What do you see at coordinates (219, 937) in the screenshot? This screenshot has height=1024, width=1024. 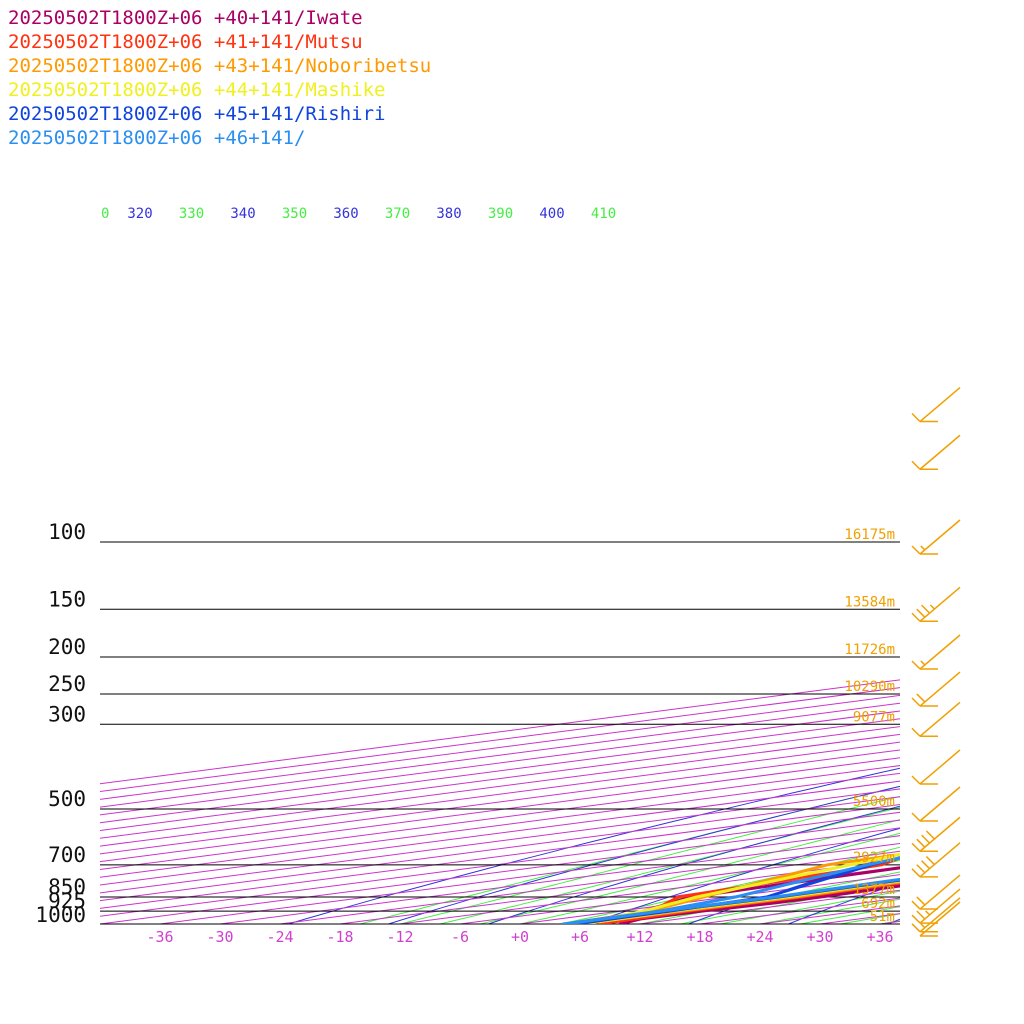 I see `temperature-tick-label: -30` at bounding box center [219, 937].